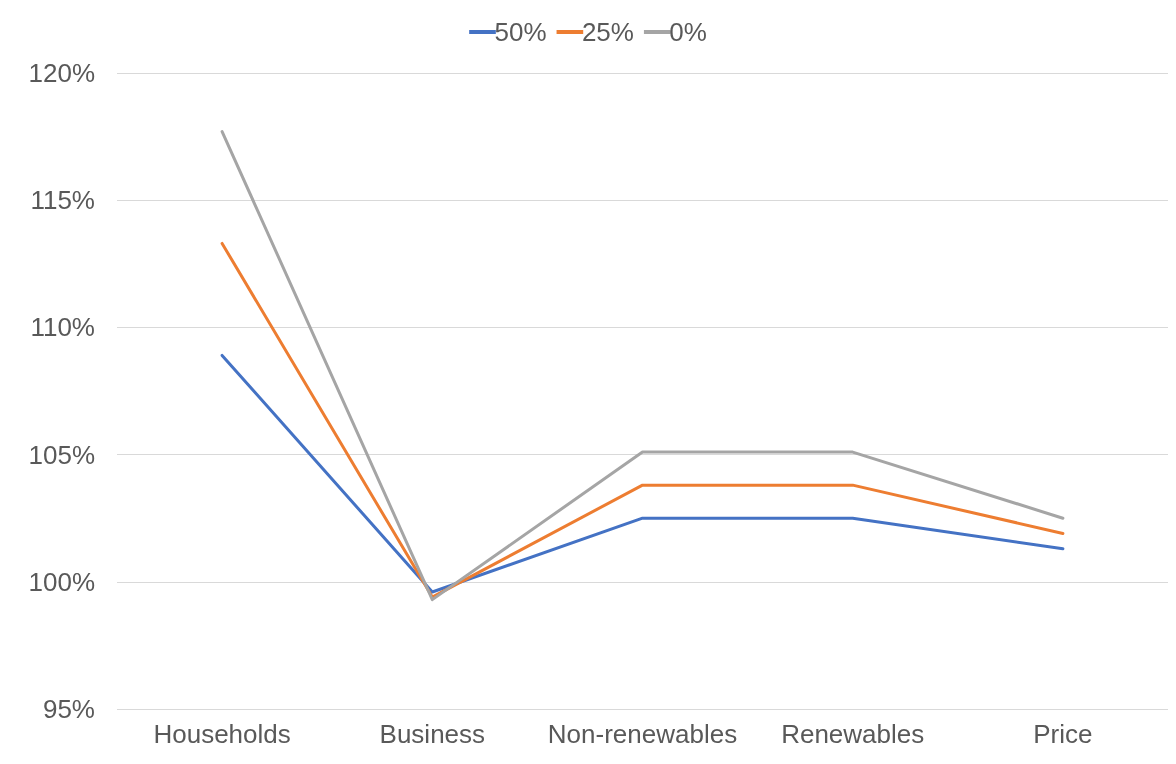  Describe the element at coordinates (61, 581) in the screenshot. I see `y-tick-label: 100%` at that location.